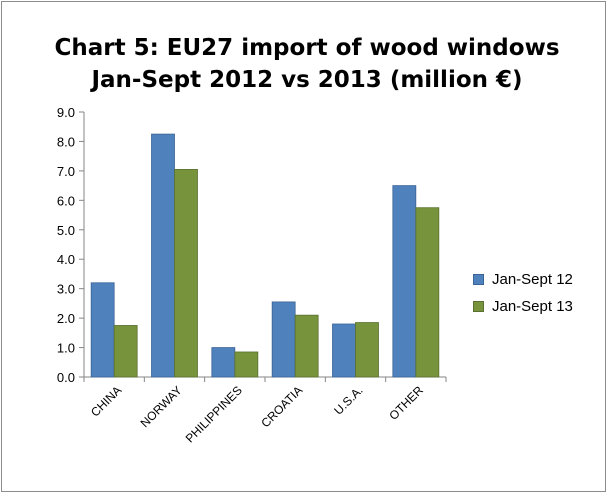  I want to click on bar-jan-sept-13-china, so click(125, 351).